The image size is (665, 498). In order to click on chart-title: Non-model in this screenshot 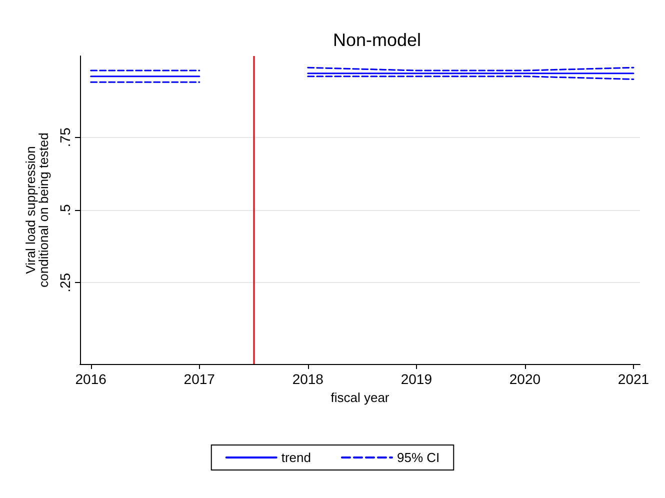, I will do `click(377, 40)`.